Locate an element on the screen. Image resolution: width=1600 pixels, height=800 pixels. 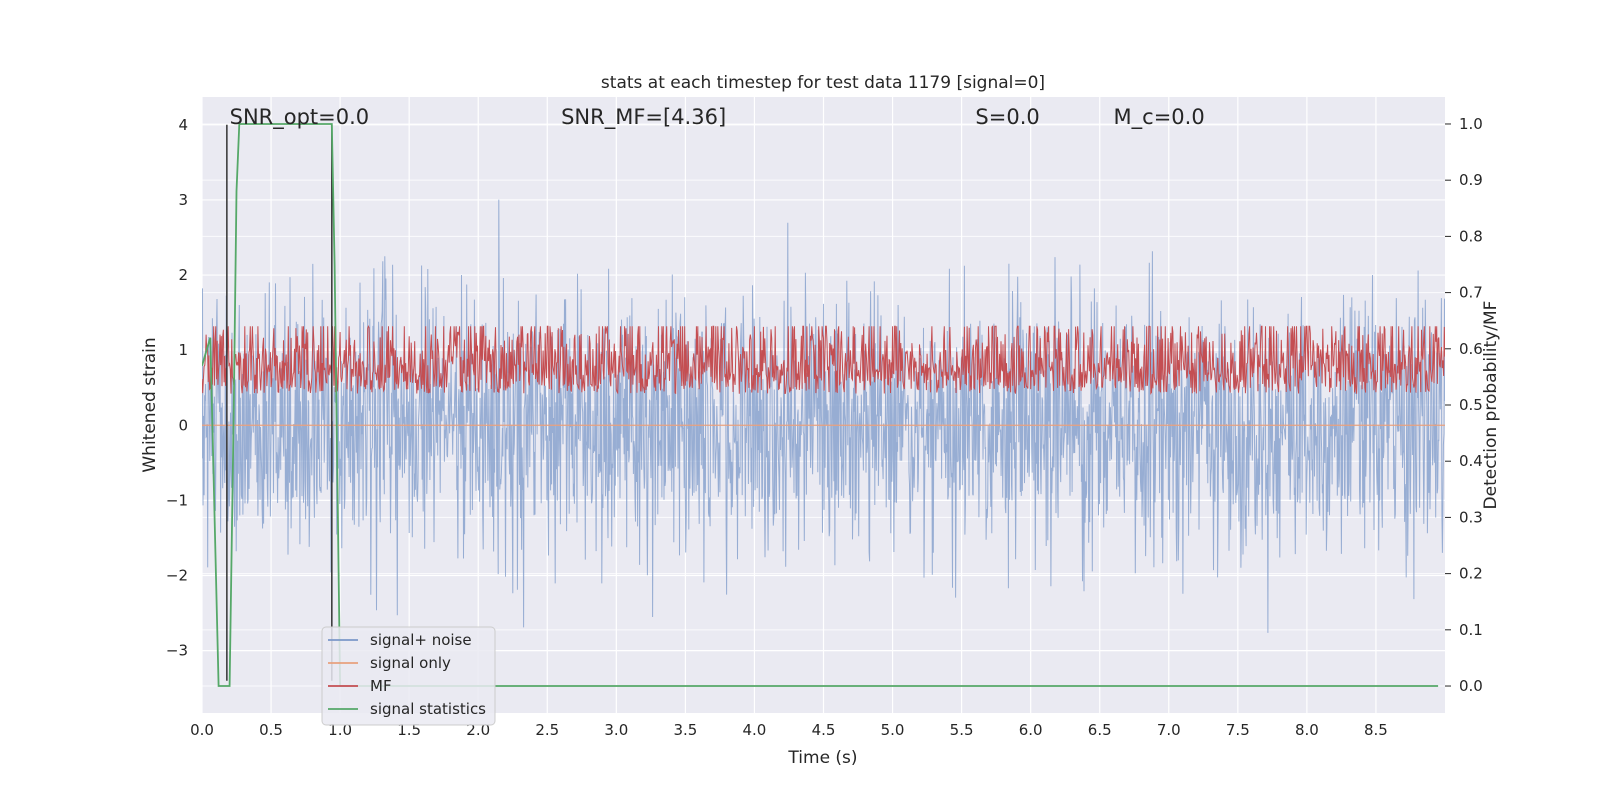
y-left-tick-label: 3 is located at coordinates (183, 200).